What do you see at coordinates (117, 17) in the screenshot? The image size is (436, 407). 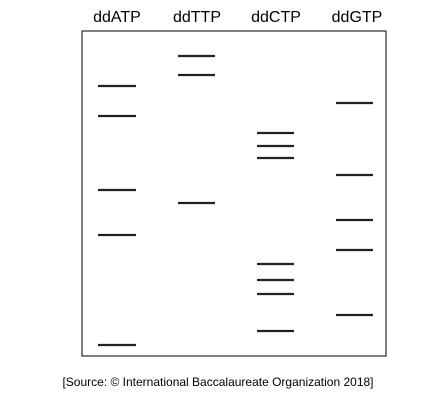 I see `lane-label-ddatp: ddATP` at bounding box center [117, 17].